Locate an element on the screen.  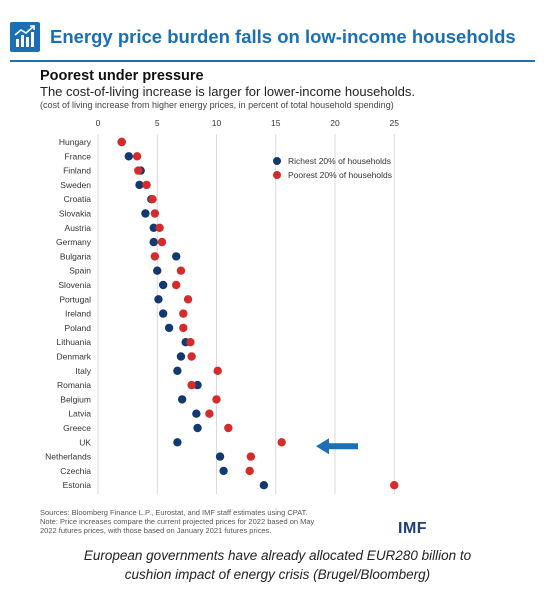
highlight-arrow is located at coordinates (337, 446).